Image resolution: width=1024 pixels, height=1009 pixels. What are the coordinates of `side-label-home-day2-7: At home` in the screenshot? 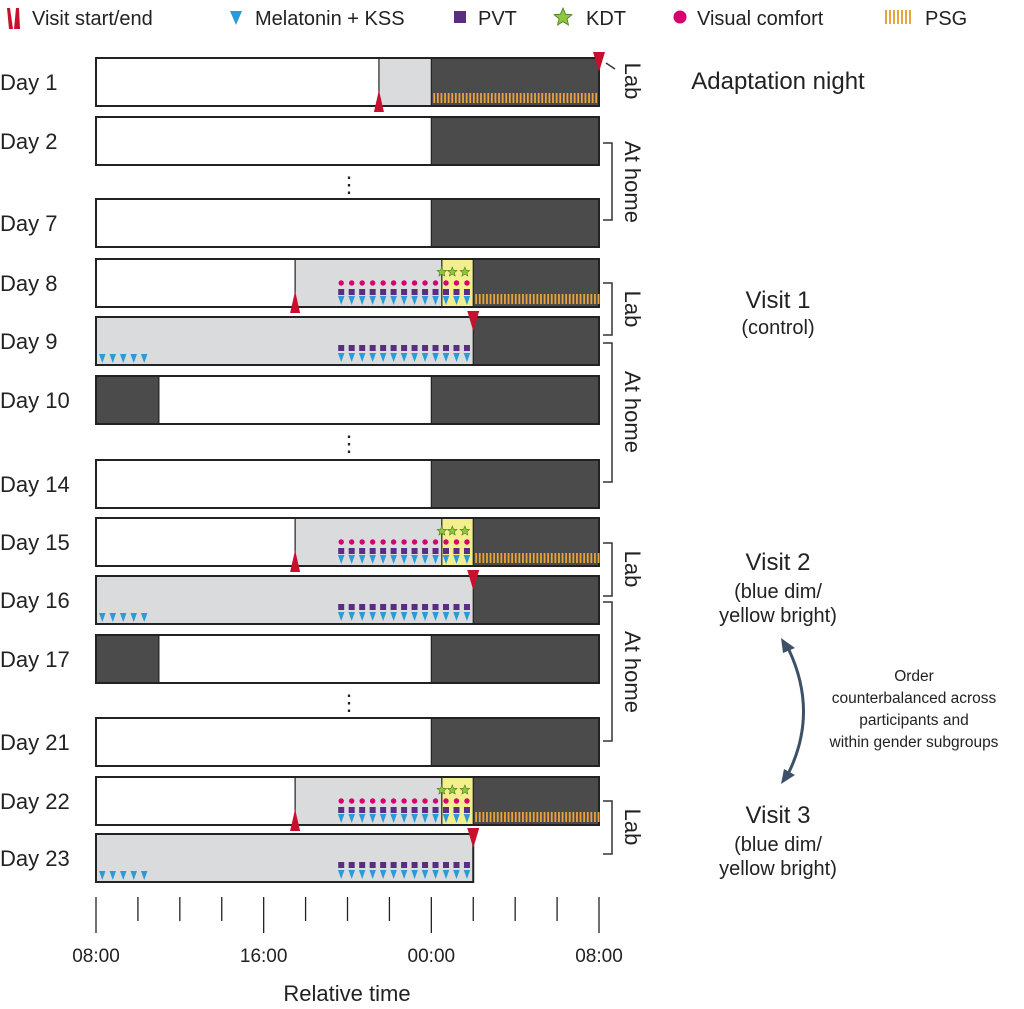 It's located at (632, 182).